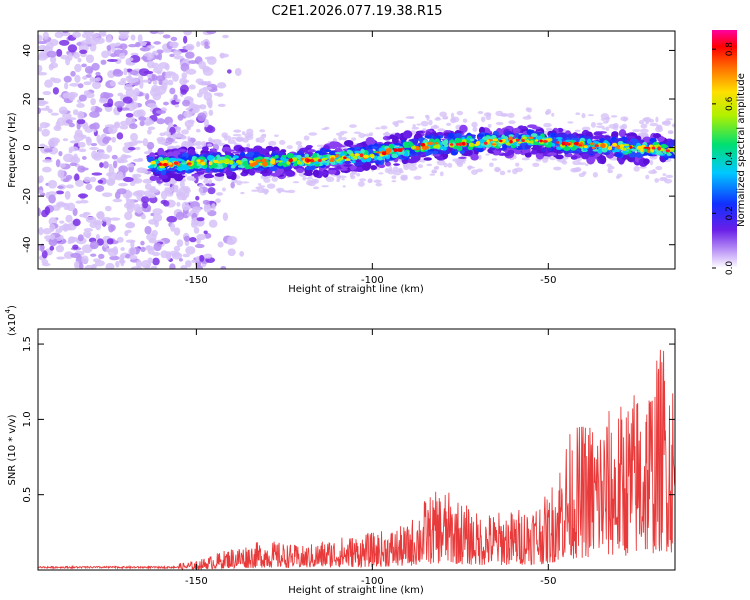 This screenshot has width=750, height=600. What do you see at coordinates (372, 280) in the screenshot?
I see `spectrogram-x-tick-label: -100` at bounding box center [372, 280].